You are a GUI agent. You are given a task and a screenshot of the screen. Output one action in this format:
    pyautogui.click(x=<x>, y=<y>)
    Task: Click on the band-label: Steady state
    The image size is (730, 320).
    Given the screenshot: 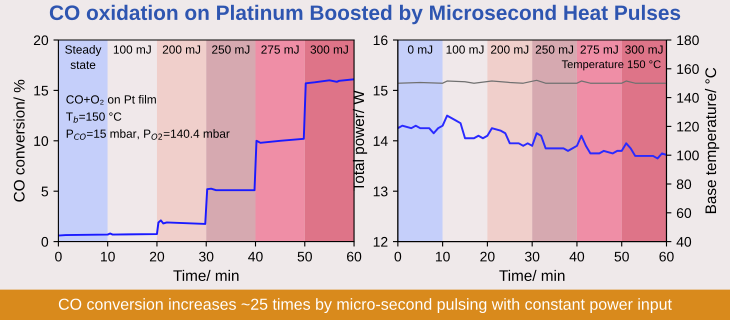 What is the action you would take?
    pyautogui.click(x=83, y=57)
    